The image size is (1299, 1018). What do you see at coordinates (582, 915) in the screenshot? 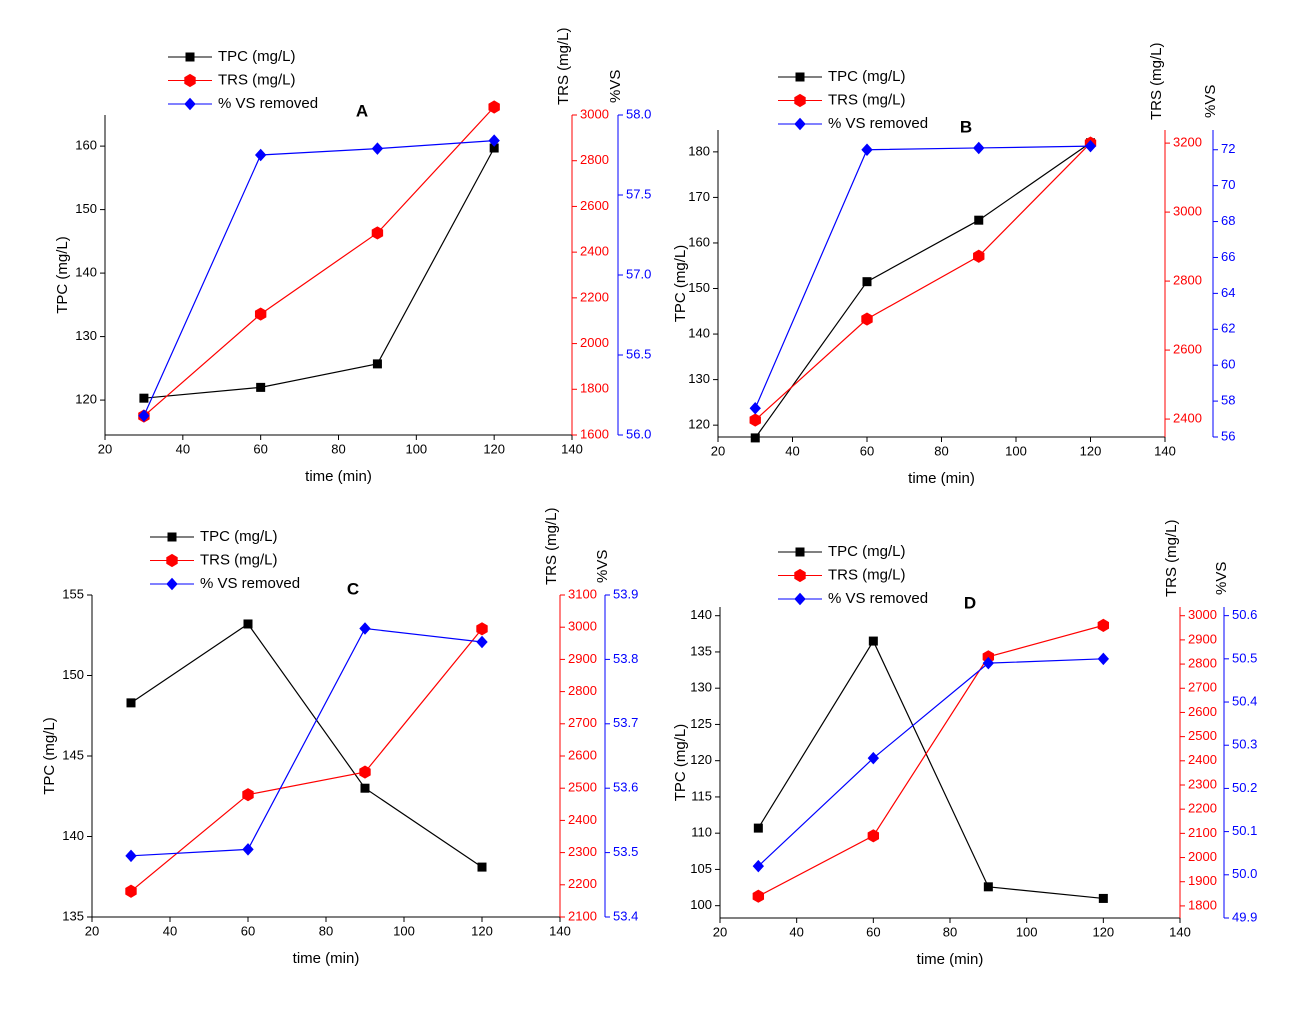
I see `y2-tick-label: 2100` at bounding box center [582, 915].